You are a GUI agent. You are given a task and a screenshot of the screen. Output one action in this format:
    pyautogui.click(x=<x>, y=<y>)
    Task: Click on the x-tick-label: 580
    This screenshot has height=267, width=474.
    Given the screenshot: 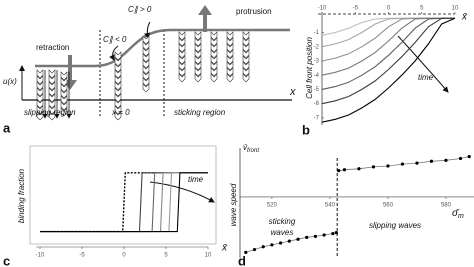 What is the action you would take?
    pyautogui.click(x=446, y=206)
    